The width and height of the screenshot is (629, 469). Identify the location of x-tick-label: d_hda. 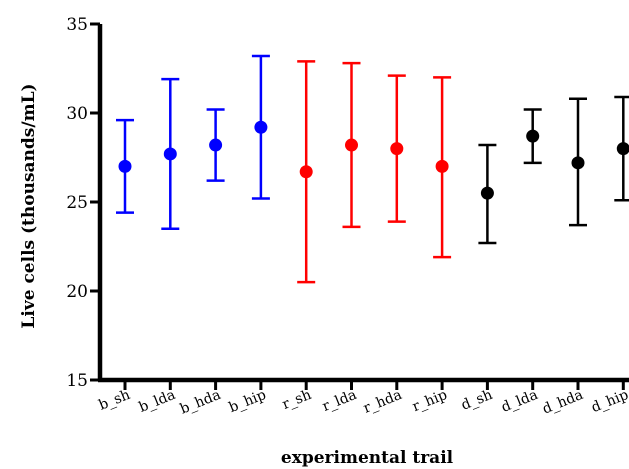
(562, 402).